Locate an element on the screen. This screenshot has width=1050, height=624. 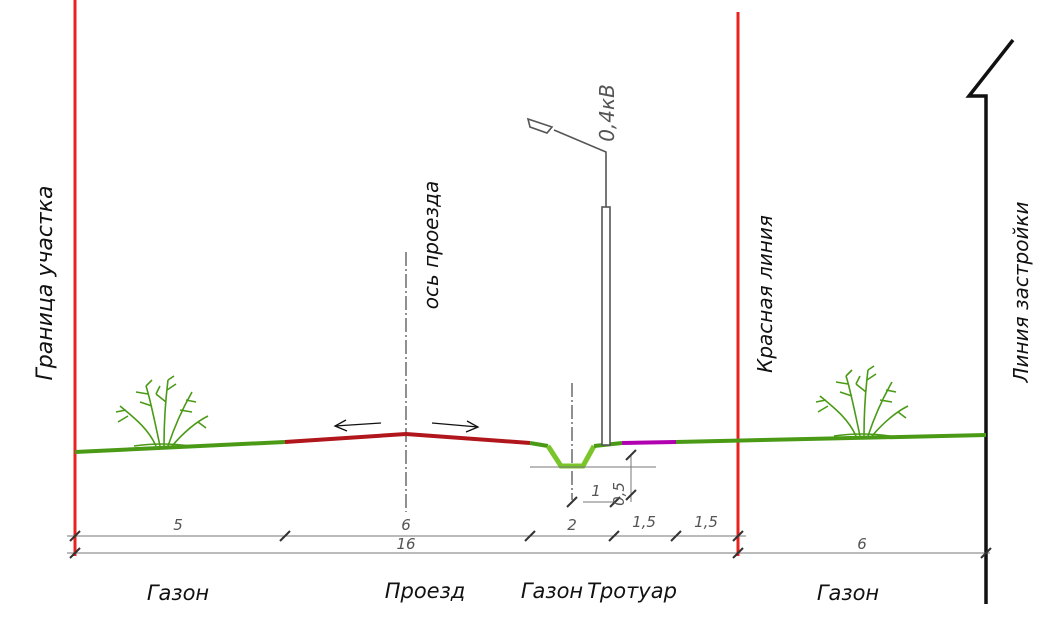
driveway-profile is located at coordinates (407, 438).